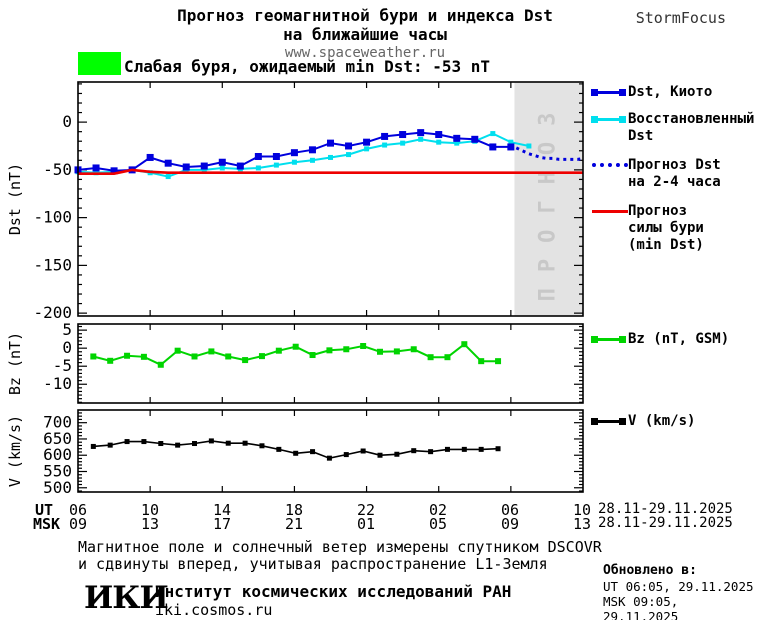 The width and height of the screenshot is (760, 620). I want to click on legend-label-line: Dst, Киото, so click(670, 92).